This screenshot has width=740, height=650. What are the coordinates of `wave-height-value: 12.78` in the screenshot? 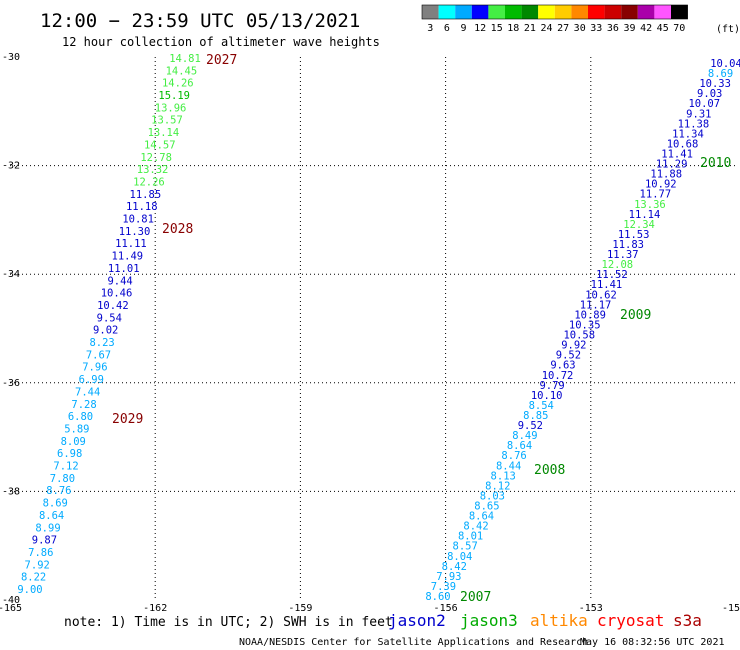 It's located at (156, 158).